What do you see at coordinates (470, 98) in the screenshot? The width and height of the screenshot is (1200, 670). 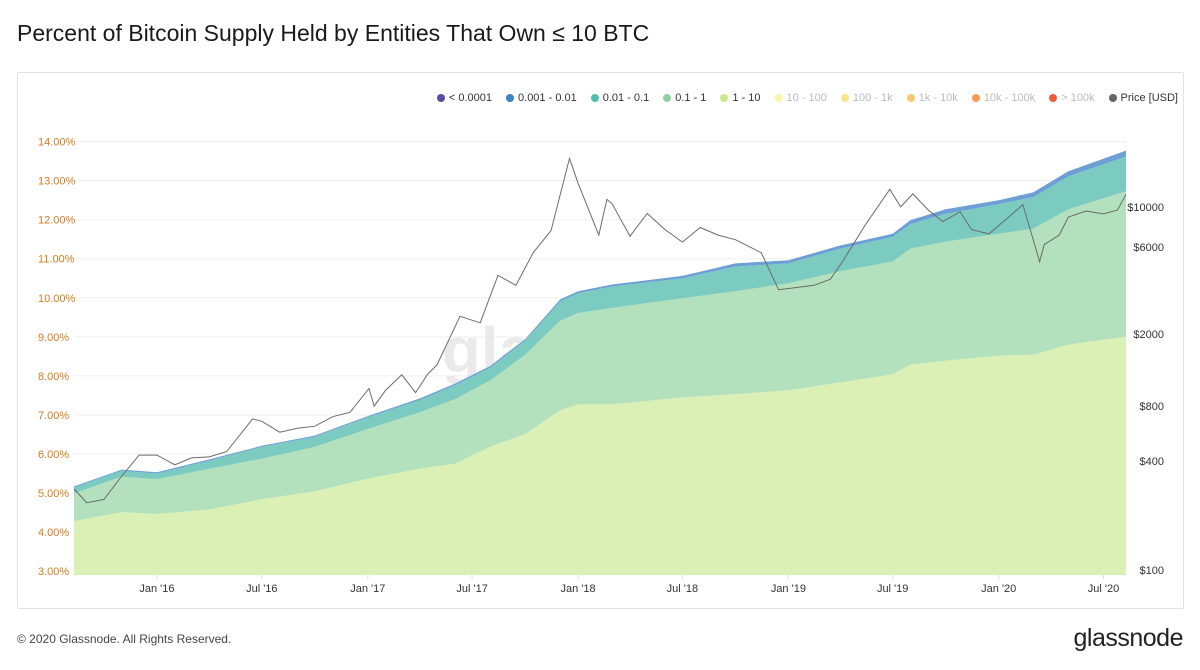 I see `legend-label: < 0.0001` at bounding box center [470, 98].